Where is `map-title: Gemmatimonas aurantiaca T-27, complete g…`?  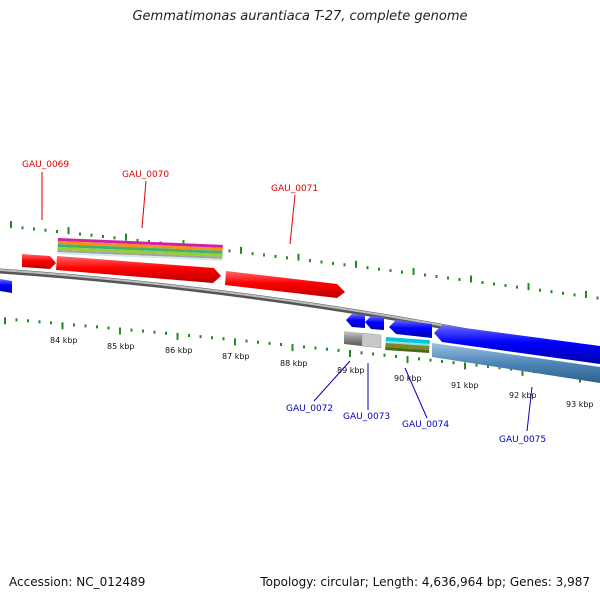
map-title: Gemmatimonas aurantiaca T-27, complete g… is located at coordinates (300, 16).